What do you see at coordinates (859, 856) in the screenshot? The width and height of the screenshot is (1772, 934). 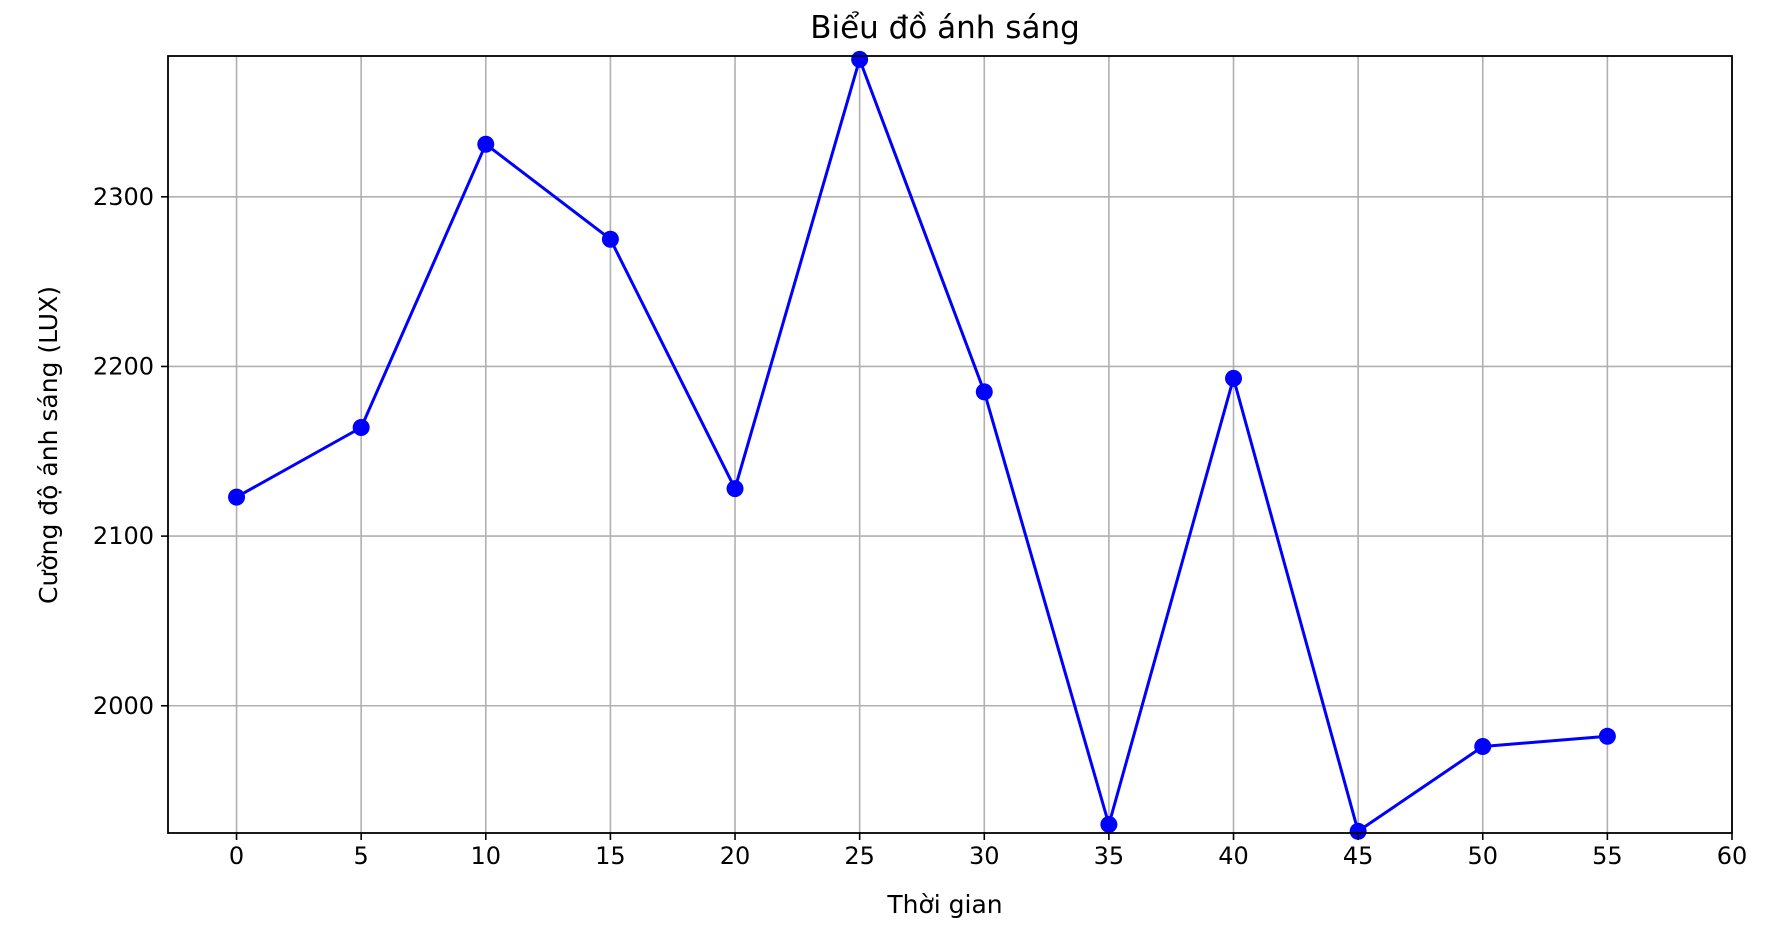 I see `x-tick-label: 25` at bounding box center [859, 856].